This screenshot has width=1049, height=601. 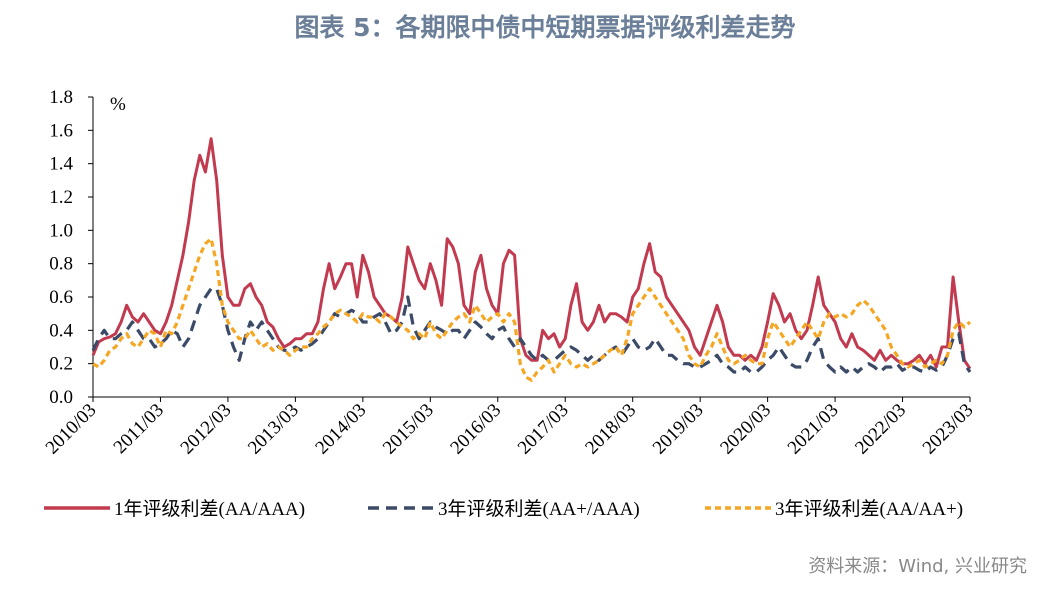 What do you see at coordinates (948, 429) in the screenshot?
I see `x-tick-label: 2023/03` at bounding box center [948, 429].